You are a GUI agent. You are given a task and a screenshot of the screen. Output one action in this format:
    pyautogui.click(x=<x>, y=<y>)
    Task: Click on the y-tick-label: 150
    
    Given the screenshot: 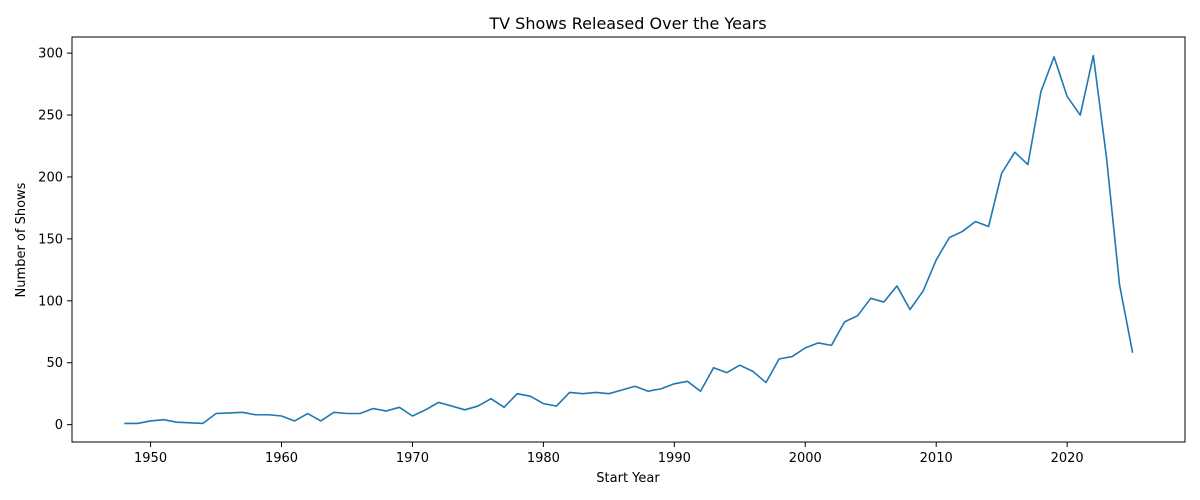 What is the action you would take?
    pyautogui.click(x=50, y=239)
    